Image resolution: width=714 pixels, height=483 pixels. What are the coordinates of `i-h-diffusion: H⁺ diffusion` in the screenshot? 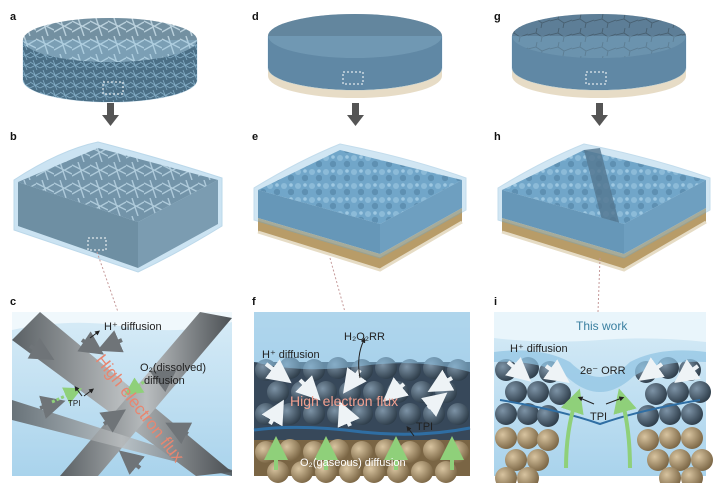 It's located at (539, 349).